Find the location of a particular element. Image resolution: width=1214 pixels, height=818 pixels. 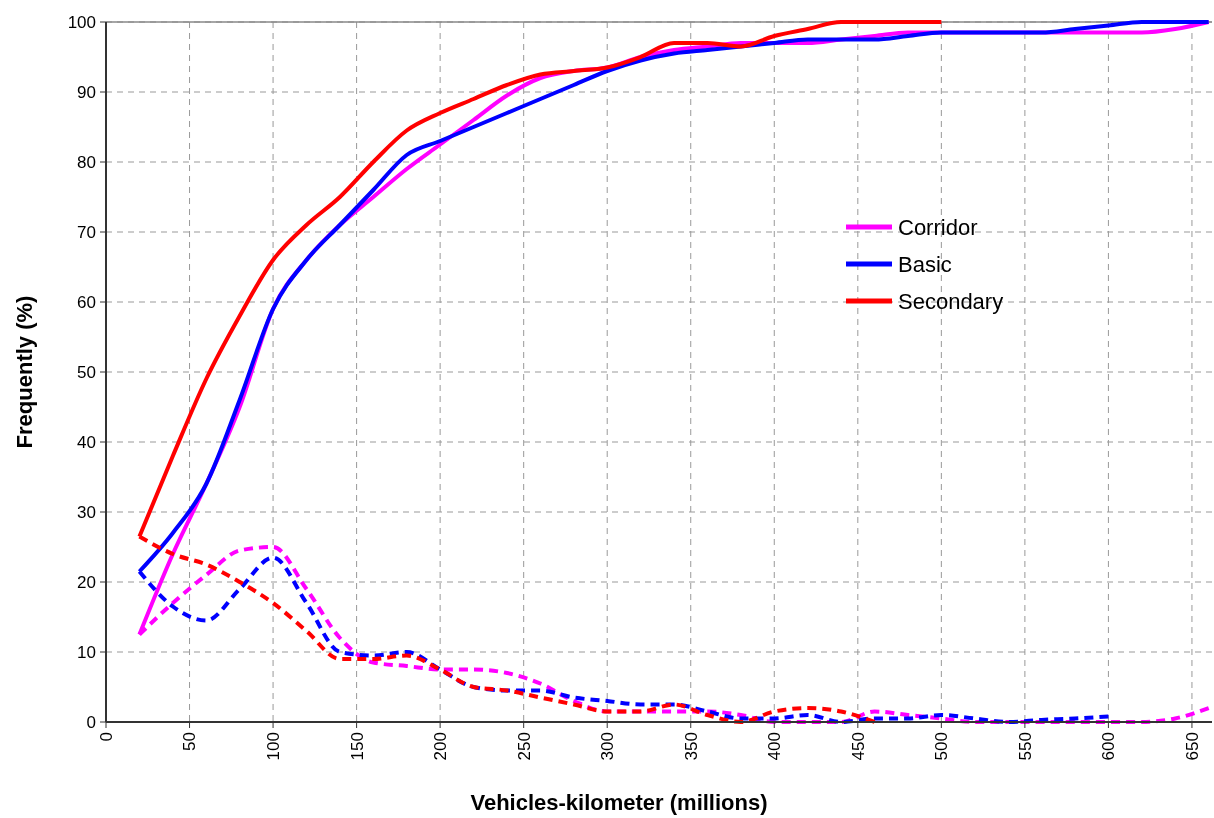

y-tick-label: 60 is located at coordinates (86, 302).